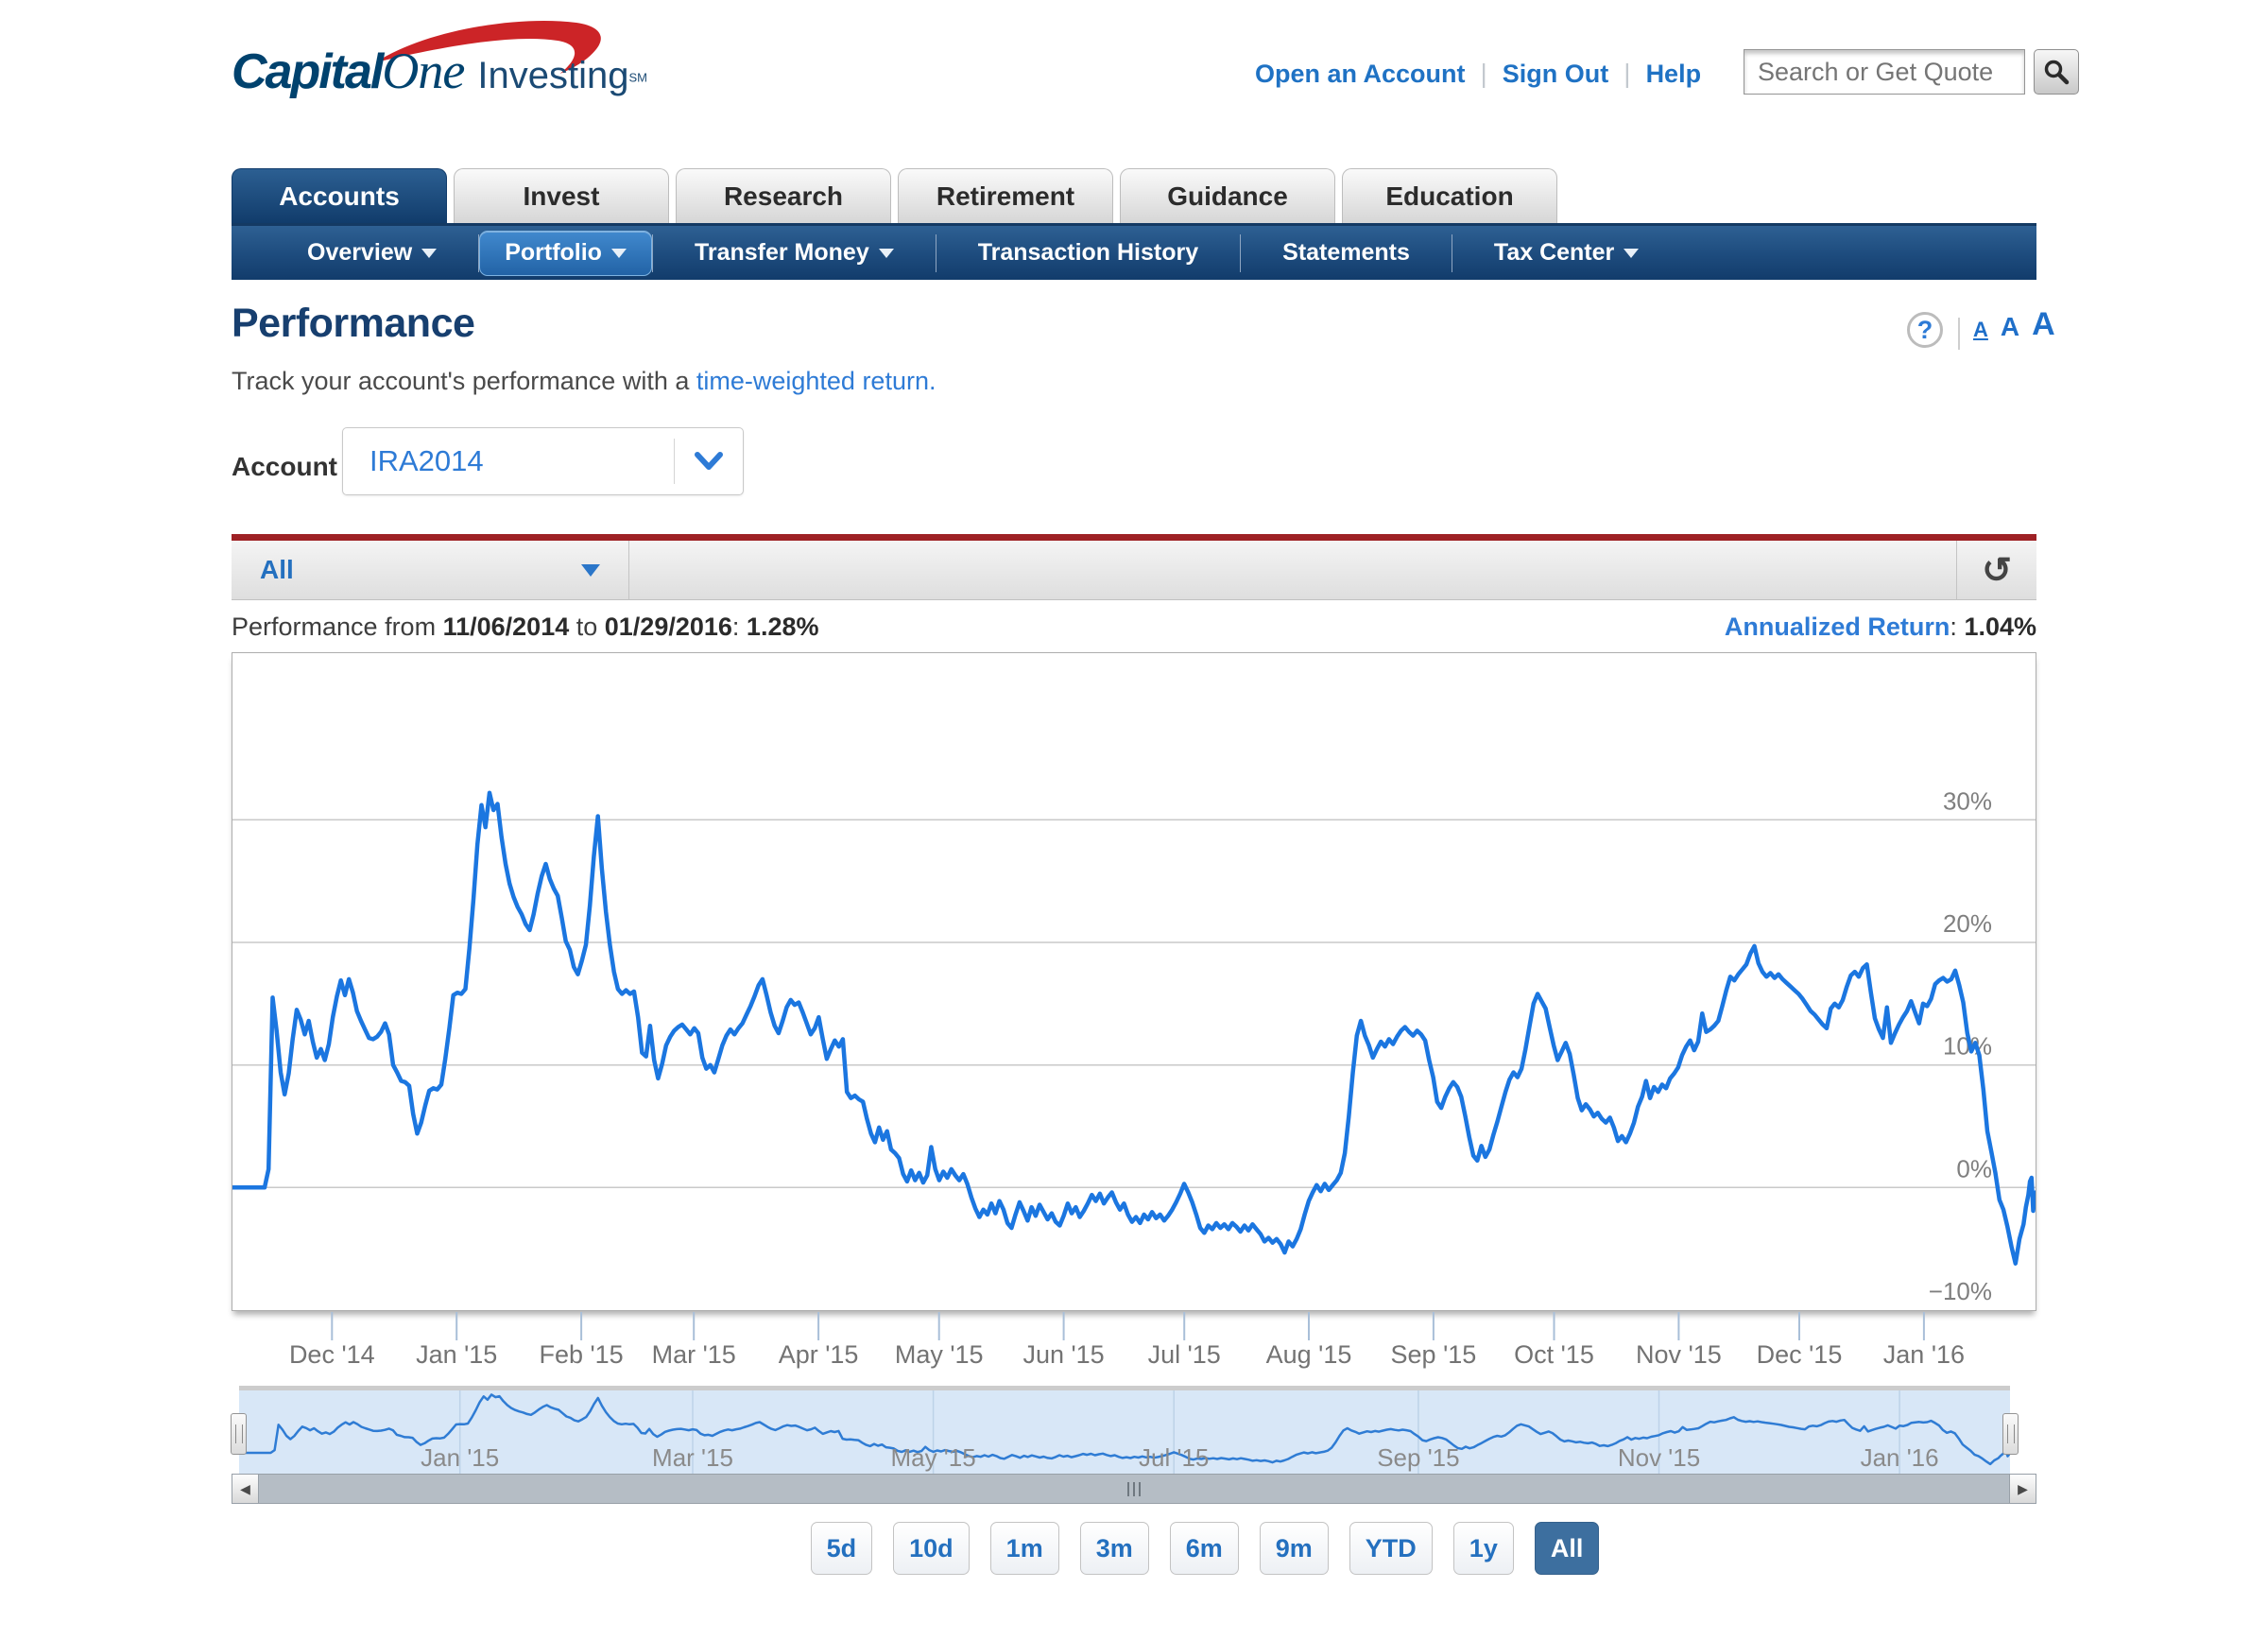 This screenshot has height=1640, width=2268. Describe the element at coordinates (1679, 1354) in the screenshot. I see `x-axis-label: Nov '15` at that location.